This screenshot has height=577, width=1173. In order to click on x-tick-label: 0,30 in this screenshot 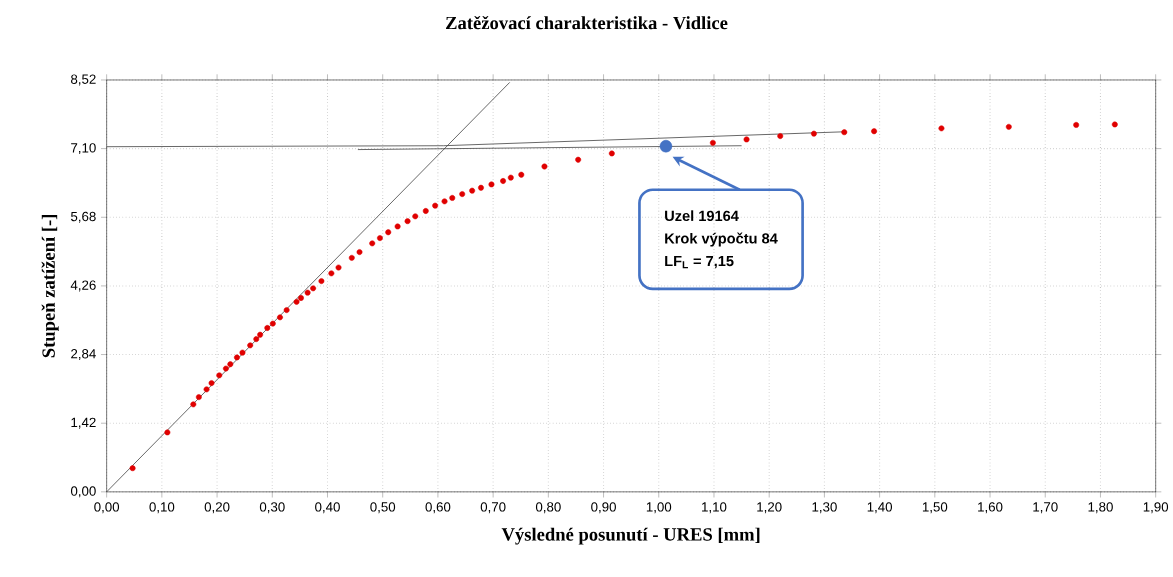, I will do `click(272, 508)`.